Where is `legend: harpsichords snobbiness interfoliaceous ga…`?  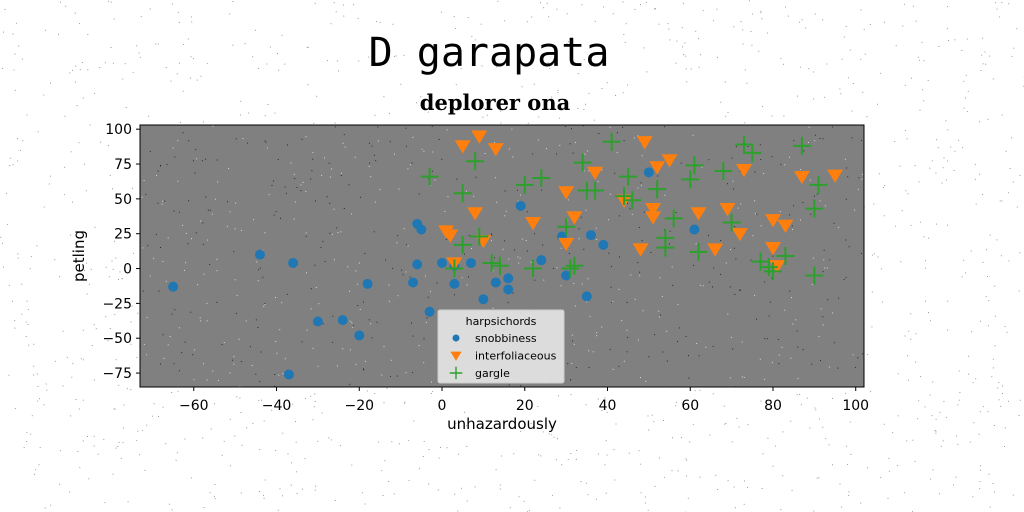 legend: harpsichords snobbiness interfoliaceous ga… is located at coordinates (501, 346).